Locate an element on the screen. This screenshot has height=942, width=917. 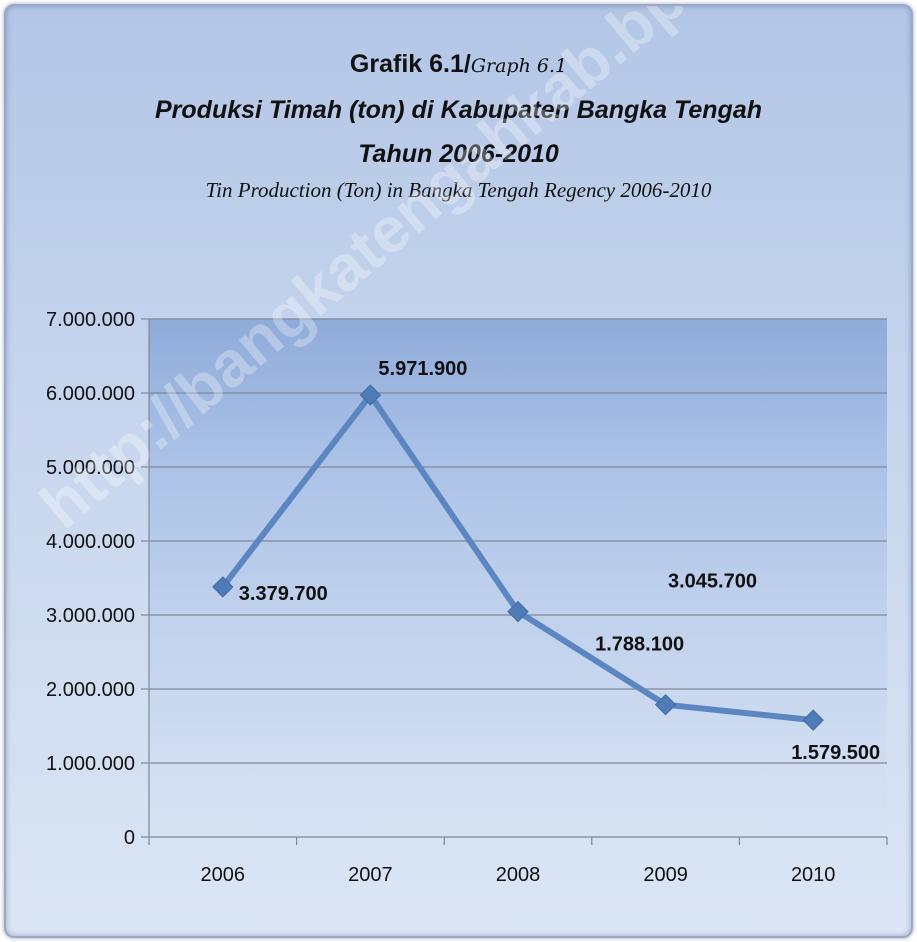
title-indonesian: Grafik 6.1/ is located at coordinates (410, 64).